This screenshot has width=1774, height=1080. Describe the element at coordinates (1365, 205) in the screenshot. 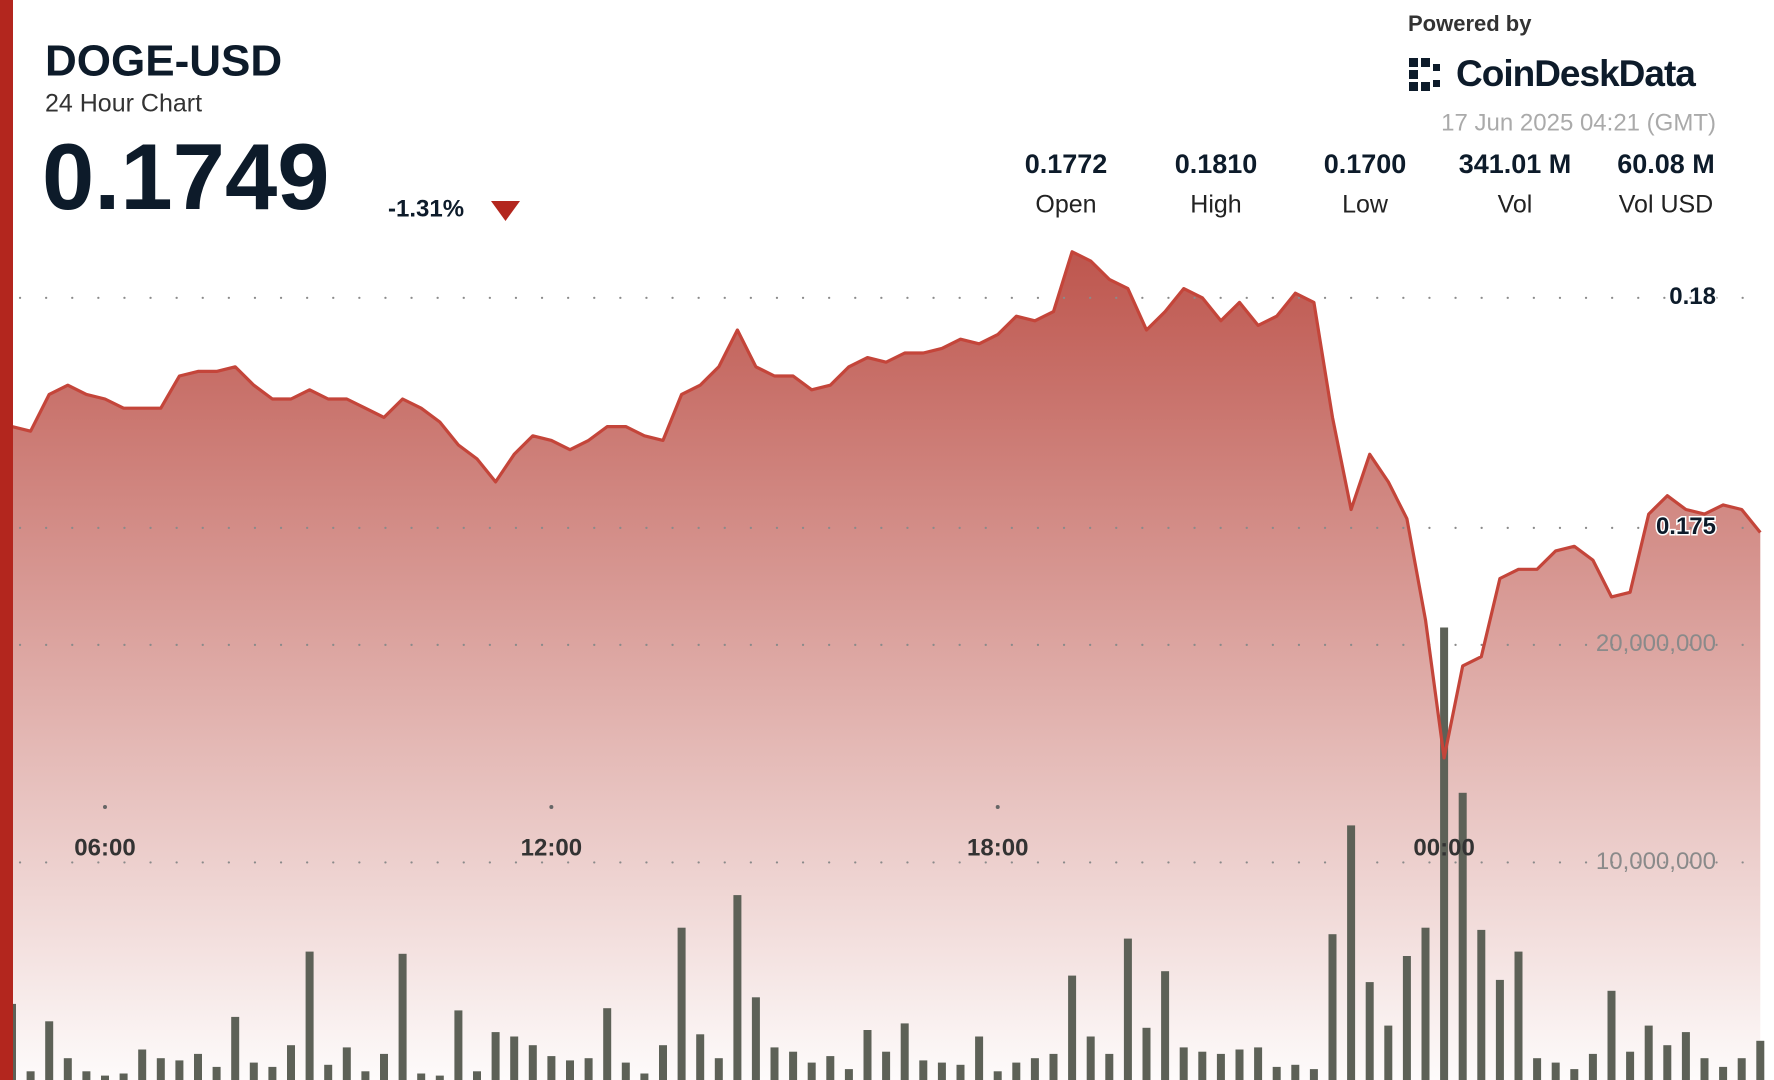

I see `stat-label: Low` at that location.